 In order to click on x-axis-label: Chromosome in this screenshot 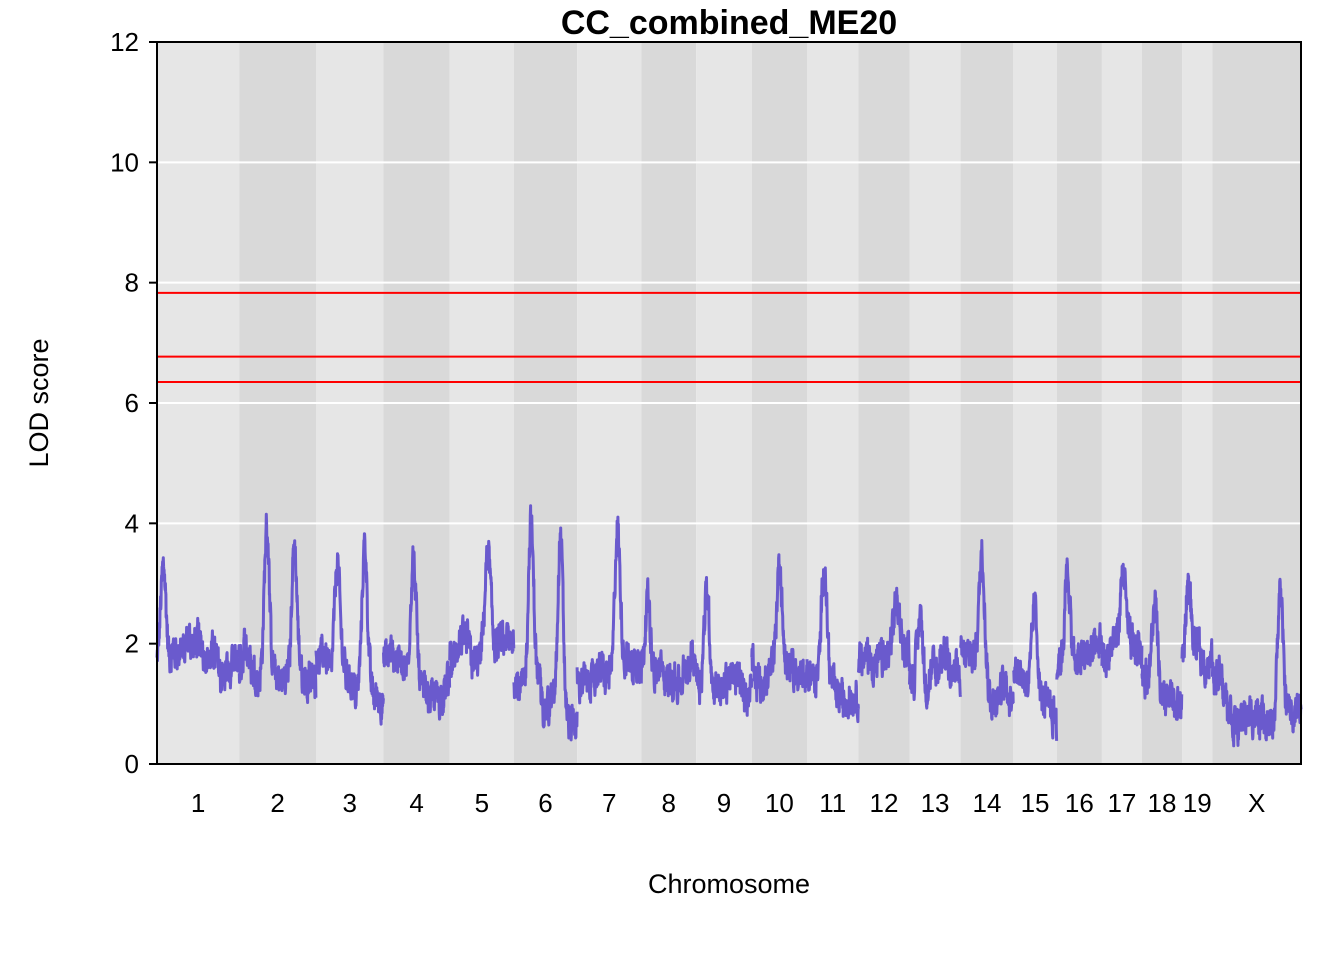, I will do `click(729, 884)`.